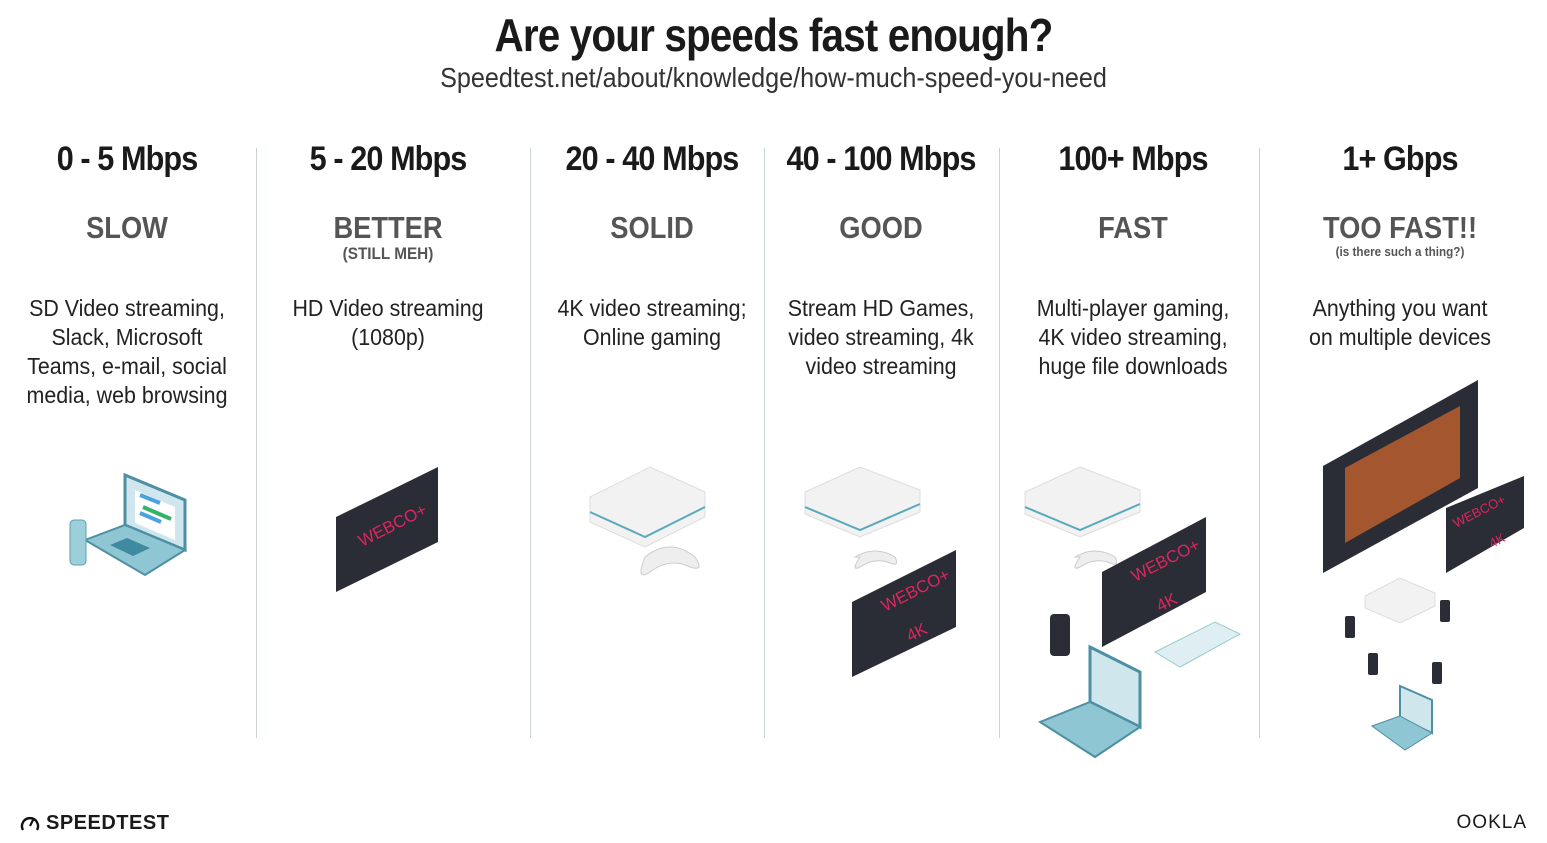 This screenshot has height=843, width=1547. What do you see at coordinates (127, 308) in the screenshot?
I see `description-line: SD Video streaming,` at bounding box center [127, 308].